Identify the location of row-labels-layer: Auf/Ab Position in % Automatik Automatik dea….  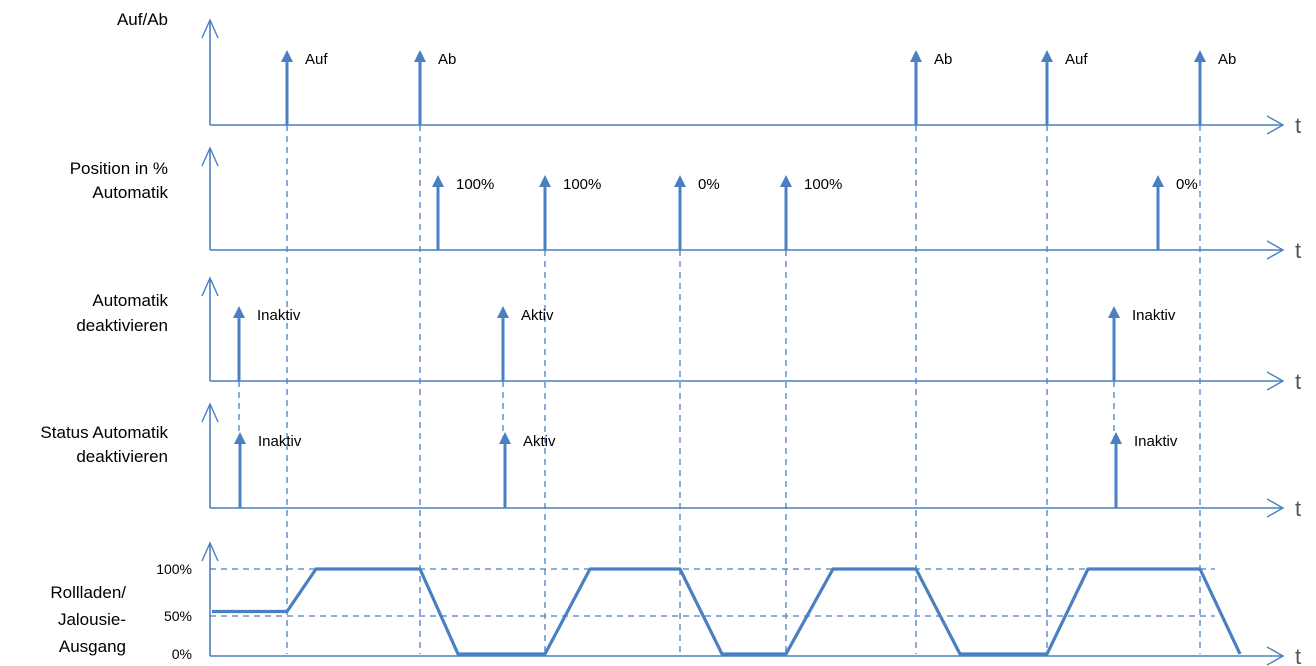
(104, 333).